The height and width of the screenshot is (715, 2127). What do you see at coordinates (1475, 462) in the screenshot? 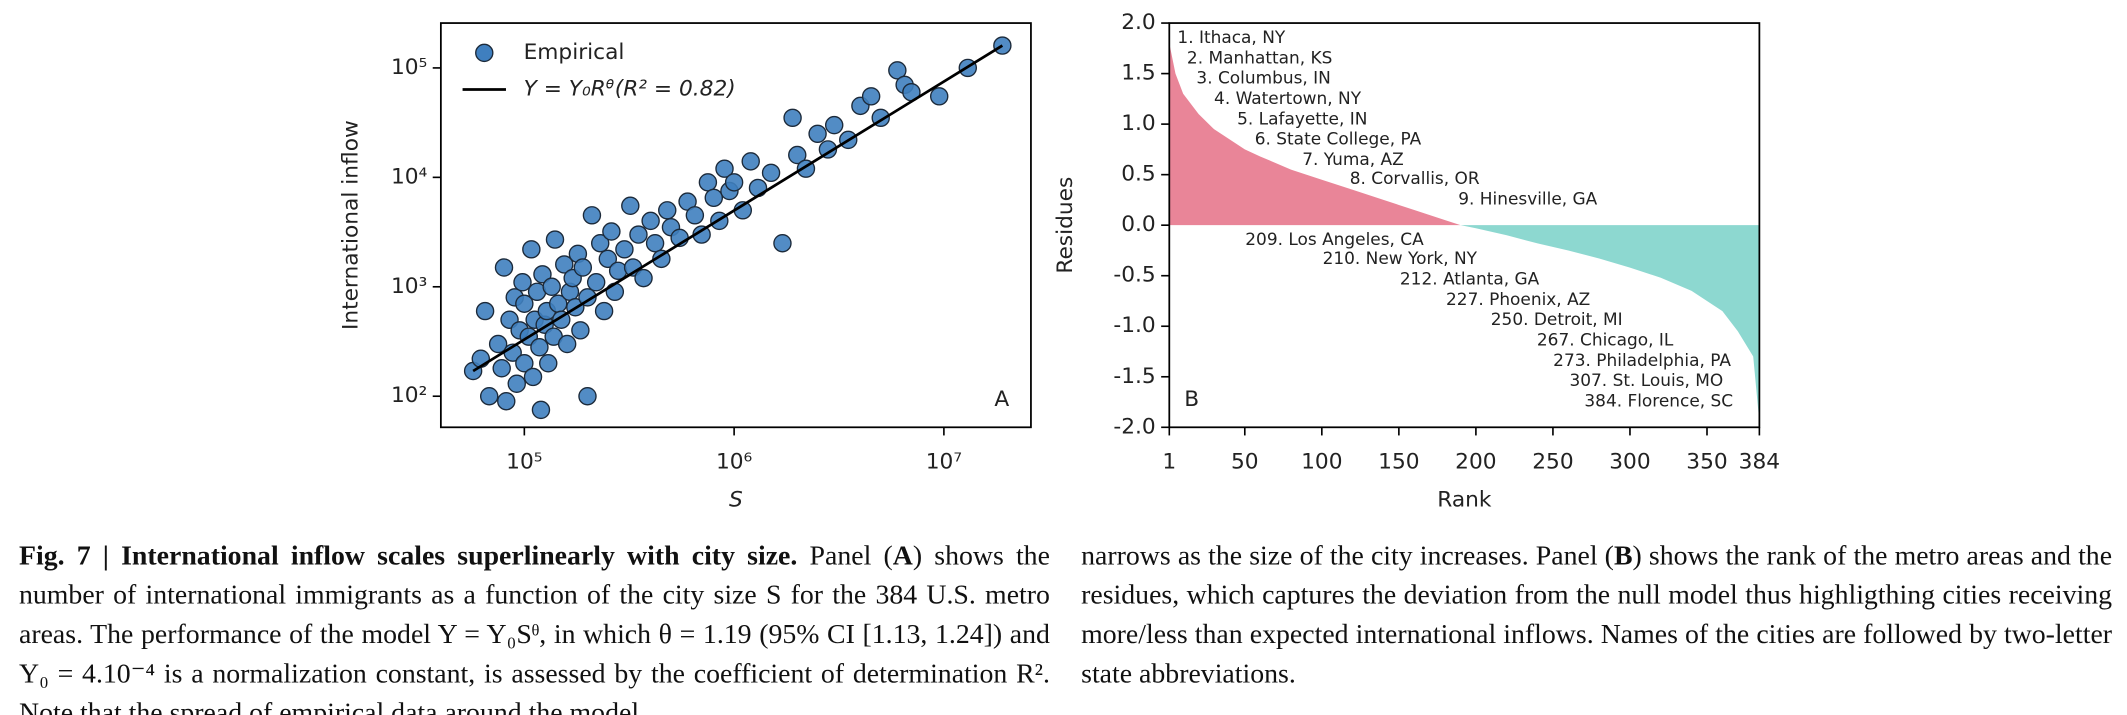
I see `x-tick-label: 200` at bounding box center [1475, 462].